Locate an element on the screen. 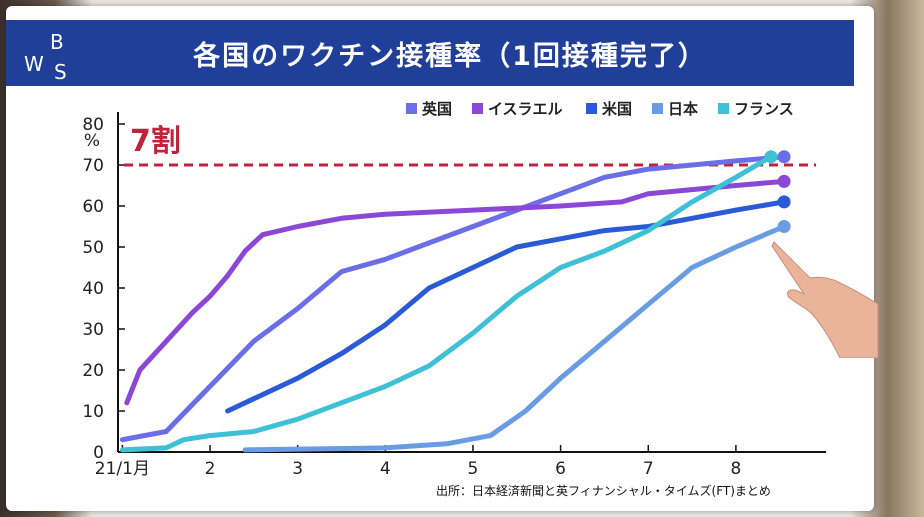  x-tick-label: 8 is located at coordinates (735, 469).